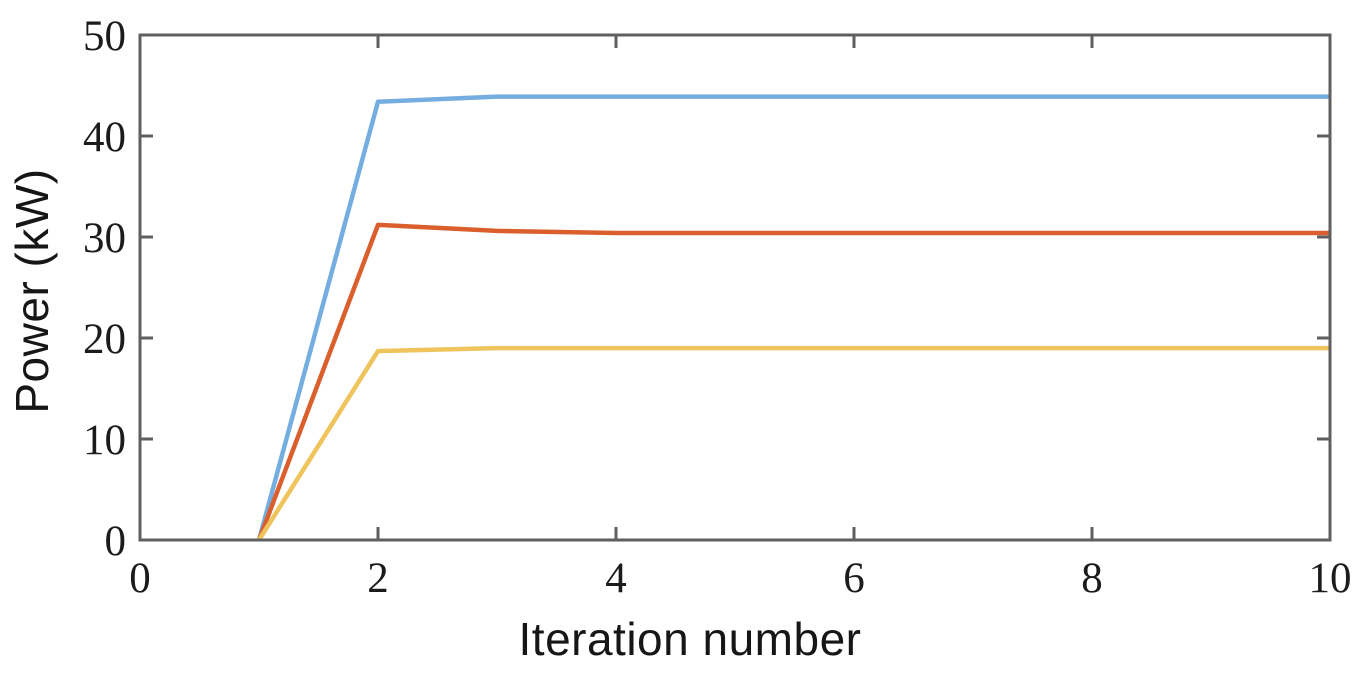 The height and width of the screenshot is (684, 1367). Describe the element at coordinates (1330, 578) in the screenshot. I see `x-tick-label: 10` at that location.